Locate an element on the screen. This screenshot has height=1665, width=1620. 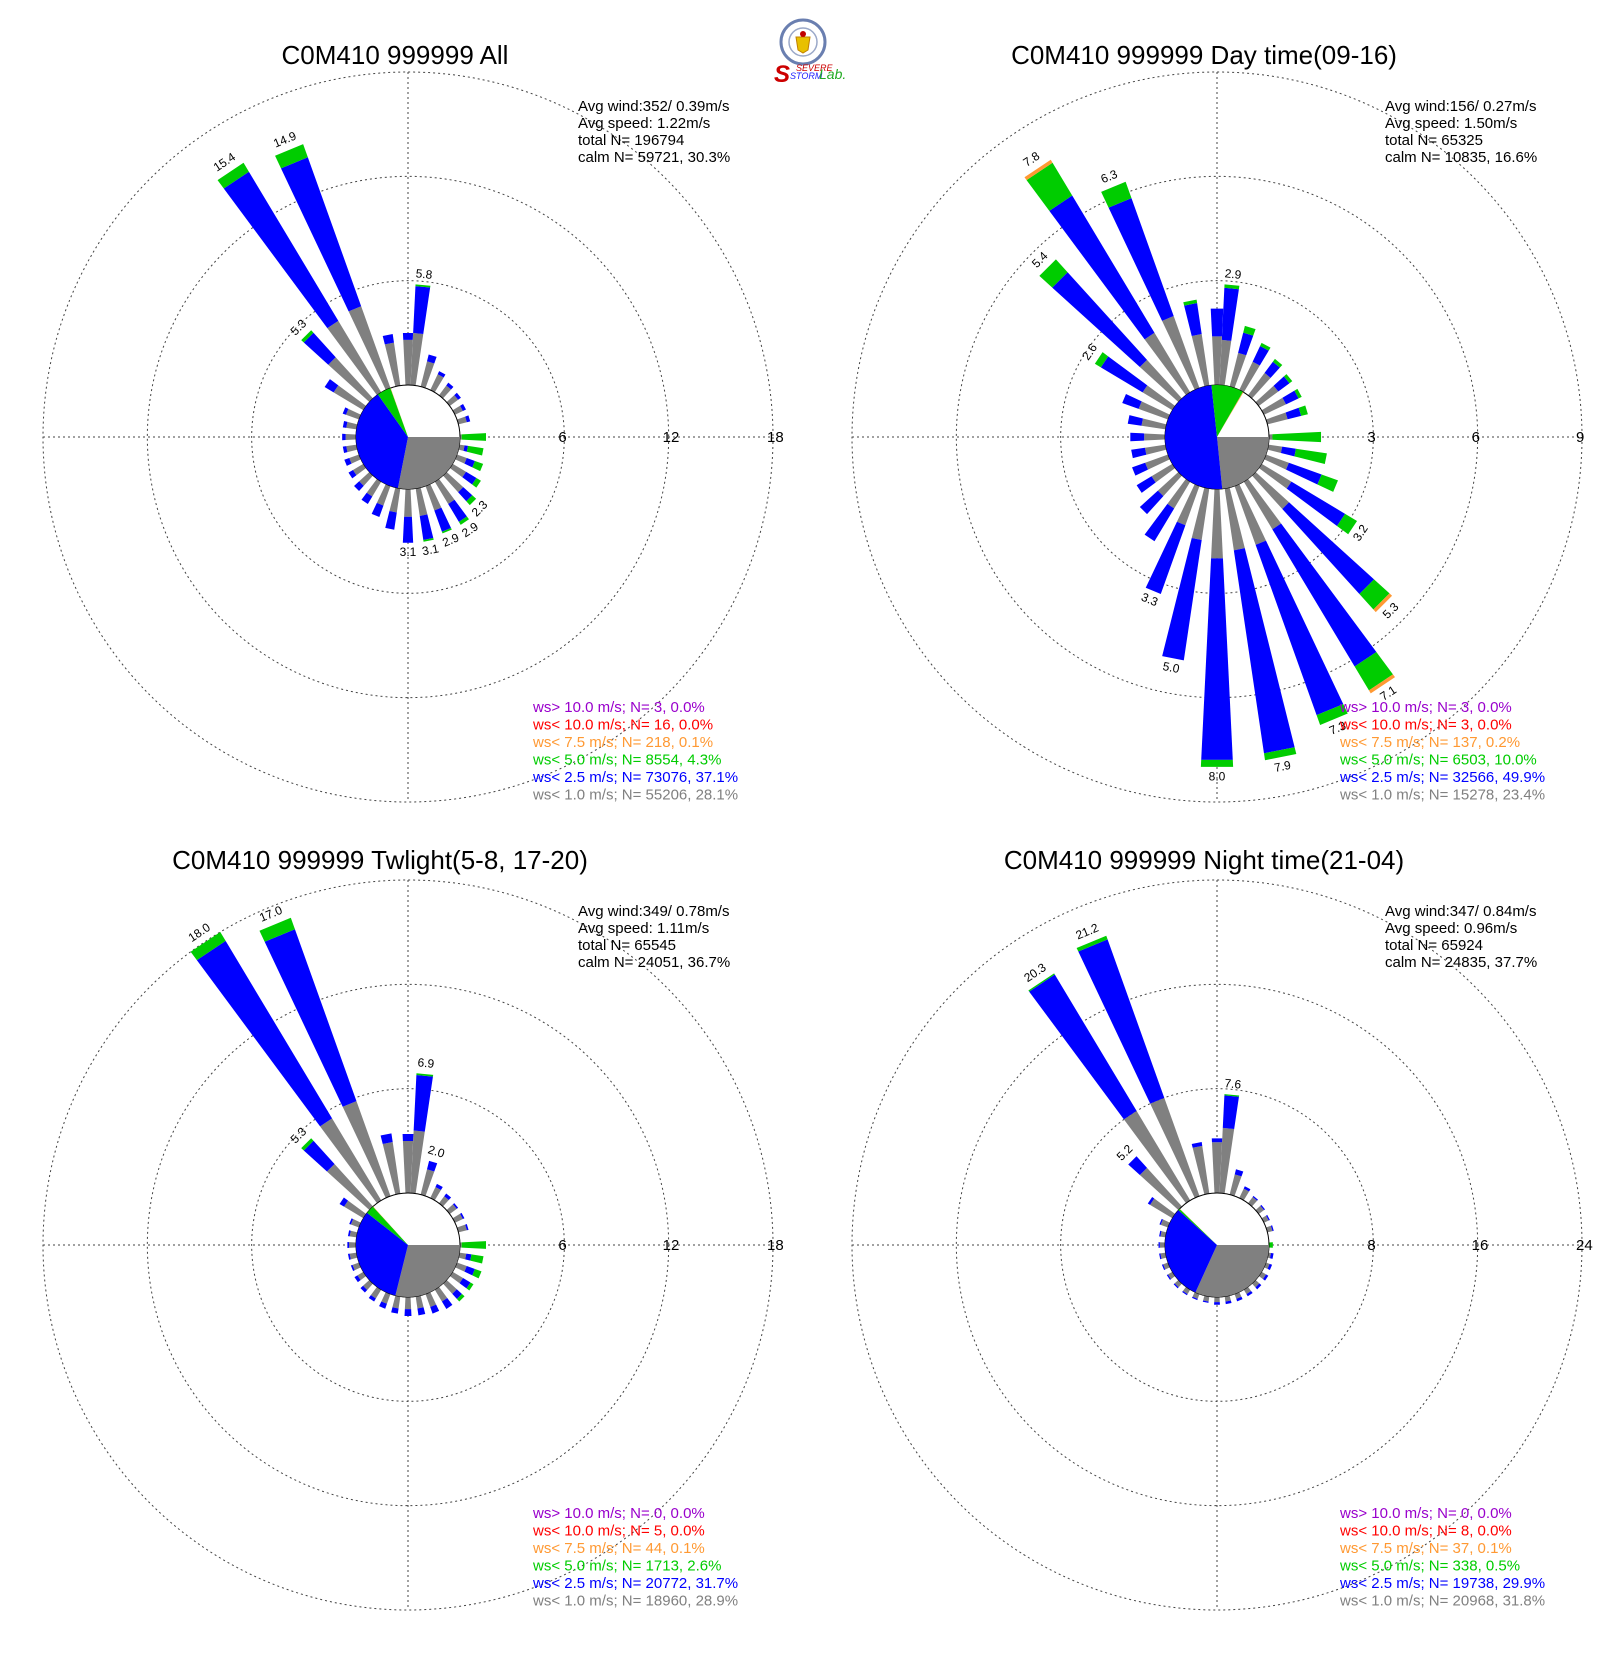
legend-entry: ws< 10.0 m/s; N= 3, 0.0% is located at coordinates (1425, 725).